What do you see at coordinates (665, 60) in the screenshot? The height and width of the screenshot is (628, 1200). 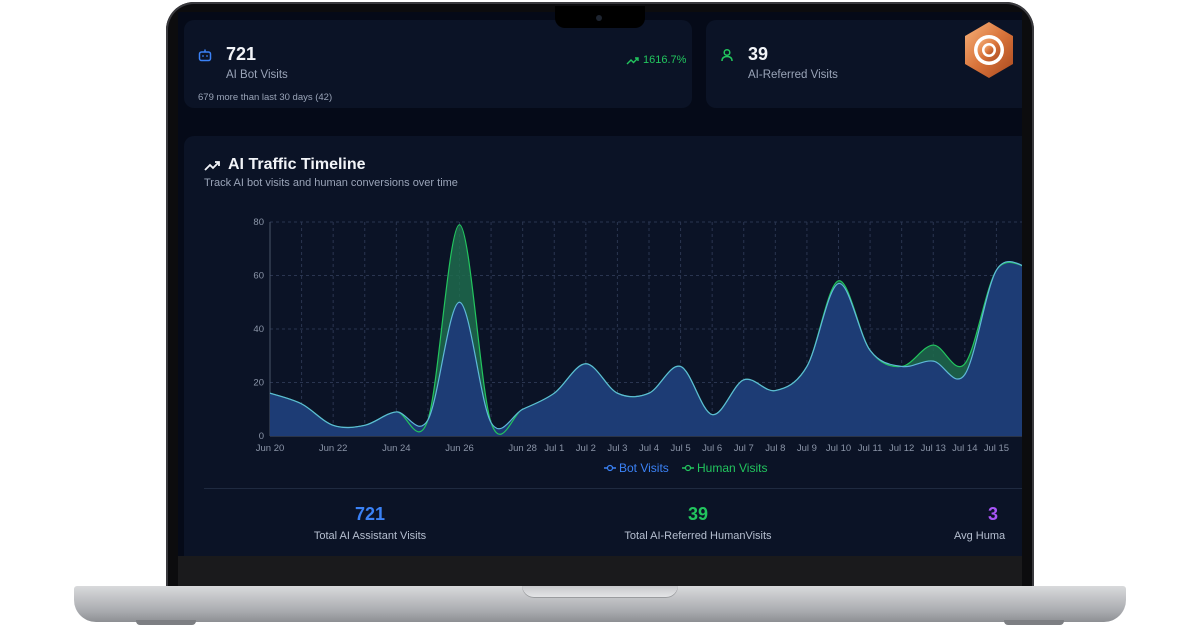 I see `trend-value: 1616.7%` at bounding box center [665, 60].